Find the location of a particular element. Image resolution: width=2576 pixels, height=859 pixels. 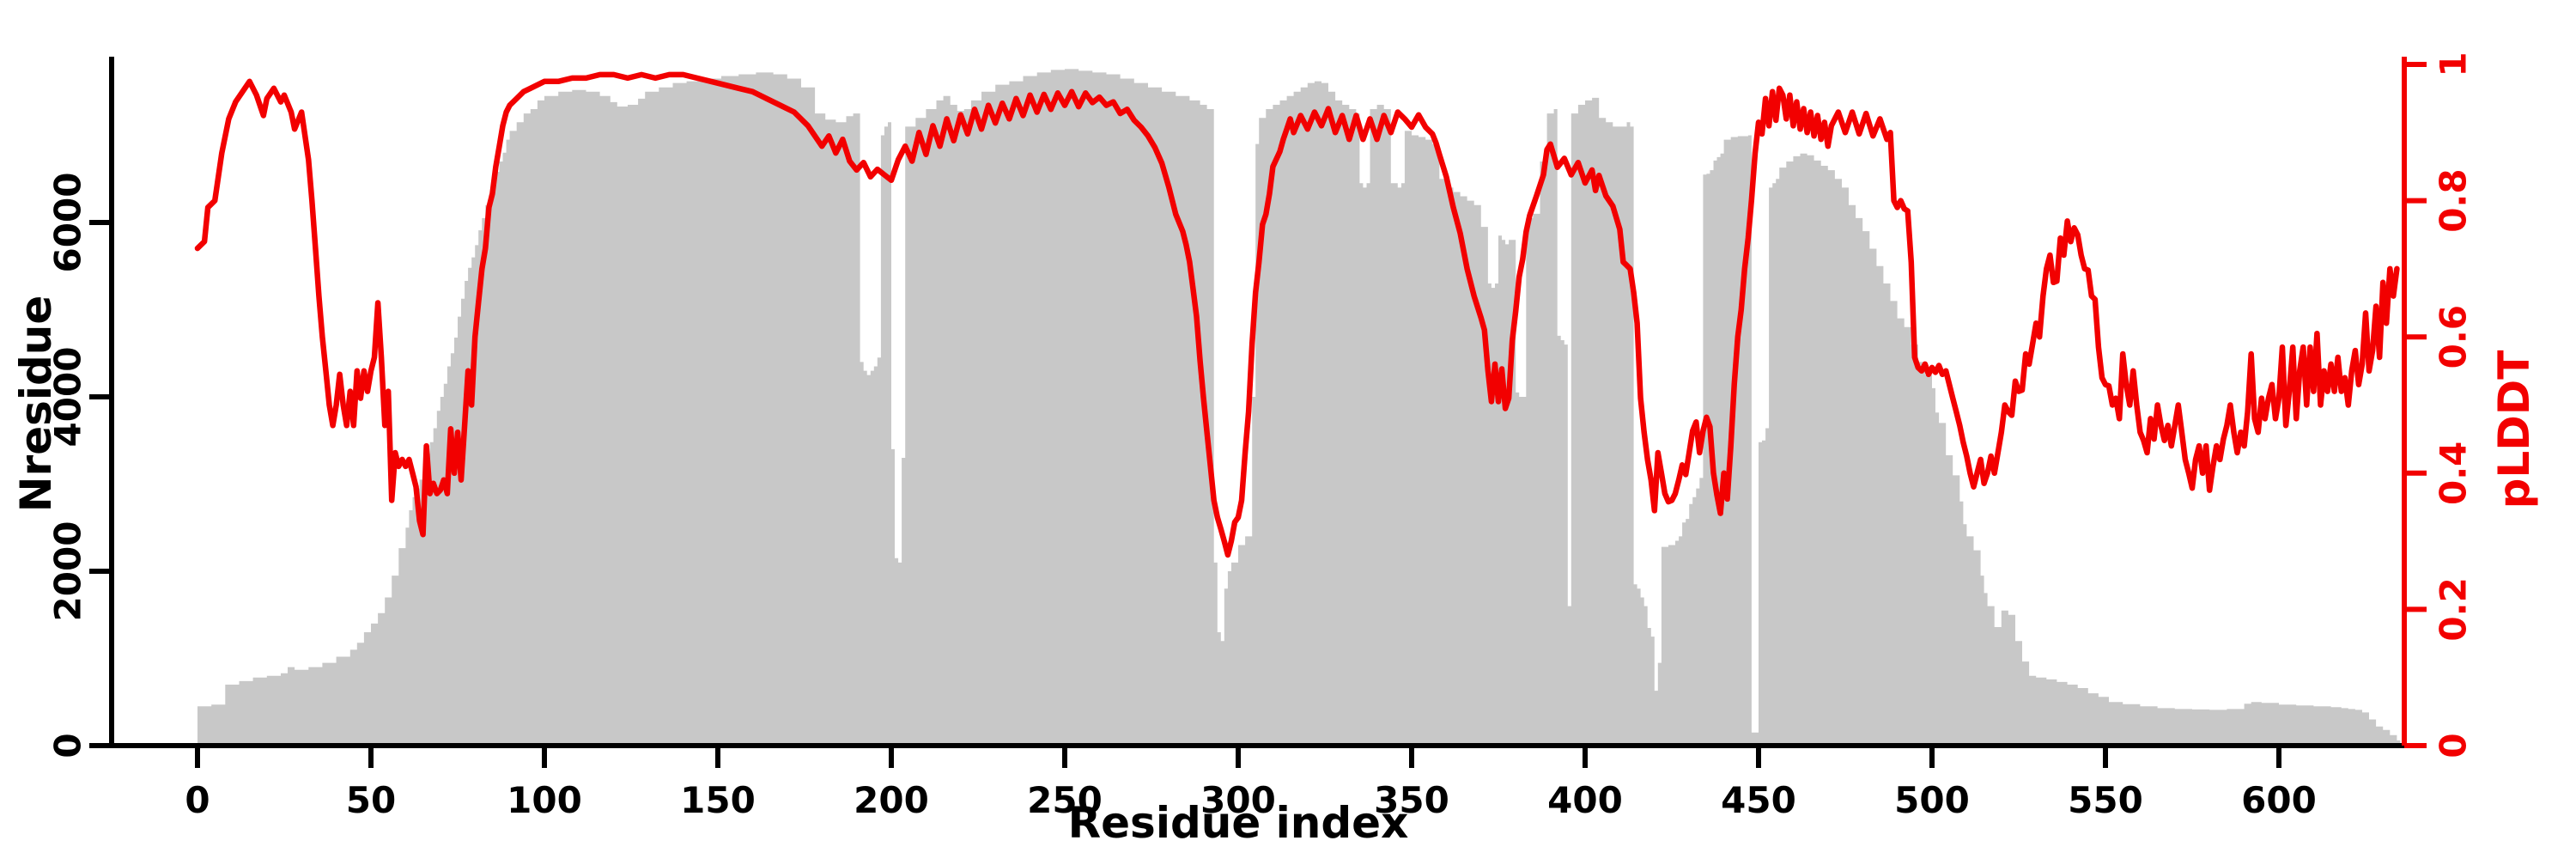

y-right-axis-title: pLDDT is located at coordinates (2514, 430).